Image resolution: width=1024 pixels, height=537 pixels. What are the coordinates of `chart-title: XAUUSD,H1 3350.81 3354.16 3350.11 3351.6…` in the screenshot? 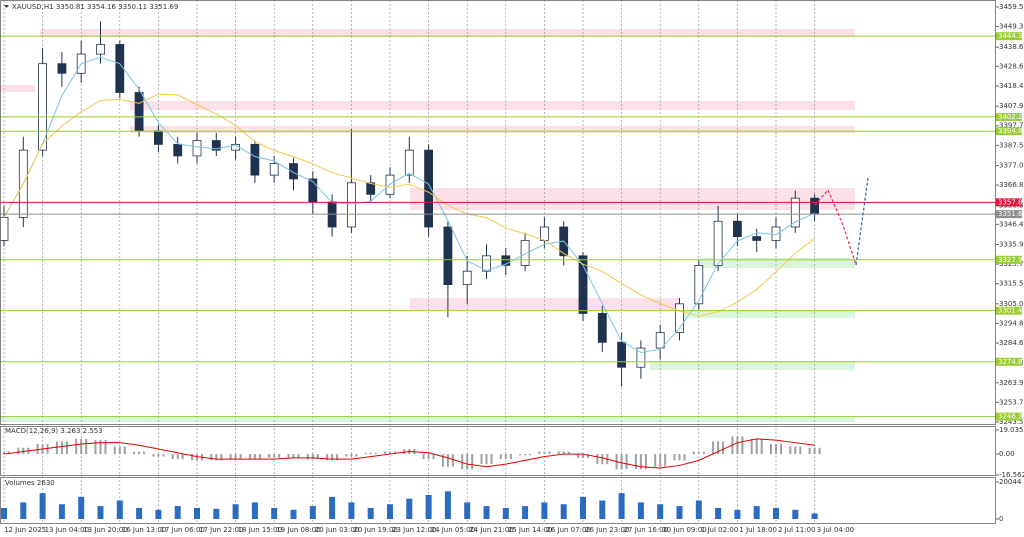 It's located at (95, 7).